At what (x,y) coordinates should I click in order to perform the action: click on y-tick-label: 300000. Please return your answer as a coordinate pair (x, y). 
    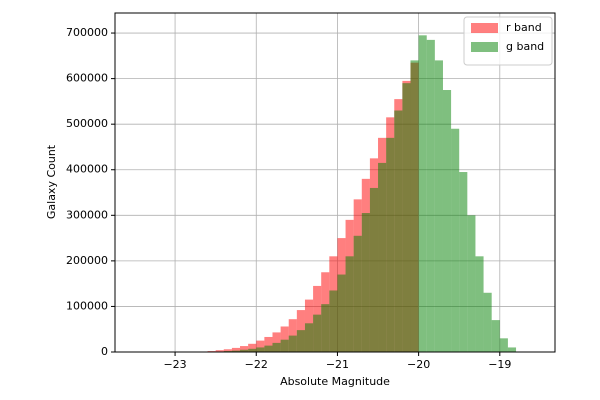
    Looking at the image, I should click on (87, 214).